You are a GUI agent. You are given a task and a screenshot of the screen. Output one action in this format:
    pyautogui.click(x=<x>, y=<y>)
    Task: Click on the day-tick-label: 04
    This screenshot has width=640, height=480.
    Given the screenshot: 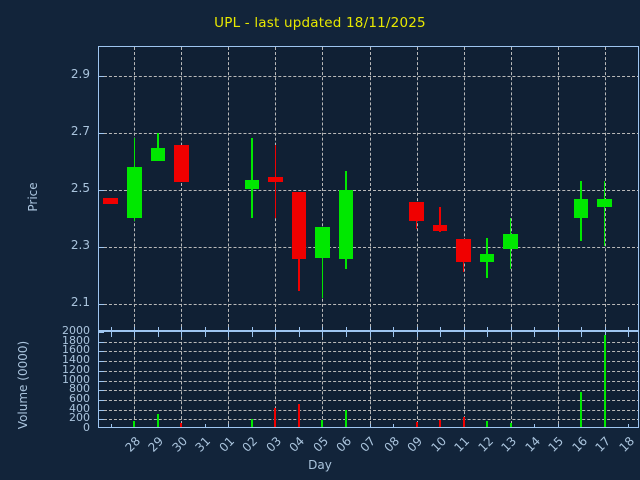 What is the action you would take?
    pyautogui.click(x=297, y=444)
    